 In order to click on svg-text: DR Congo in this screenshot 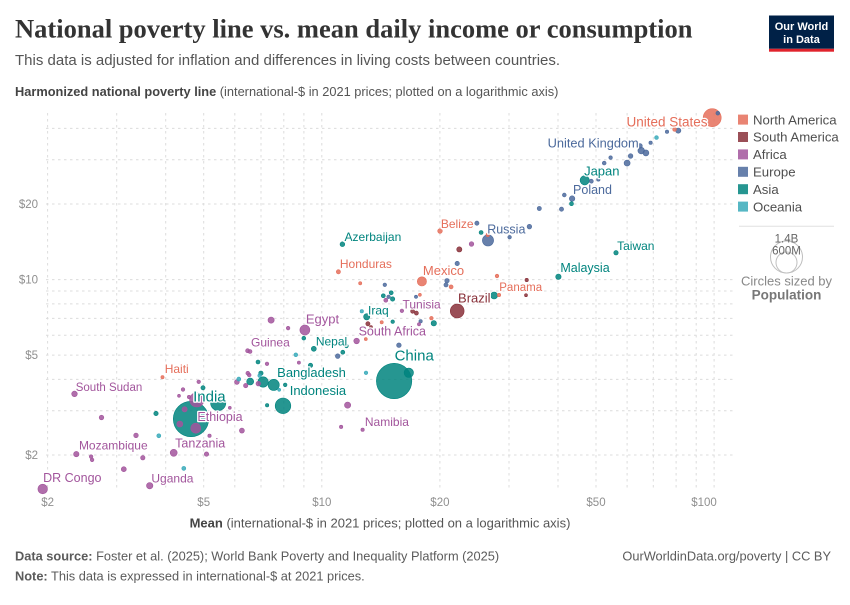, I will do `click(72, 478)`.